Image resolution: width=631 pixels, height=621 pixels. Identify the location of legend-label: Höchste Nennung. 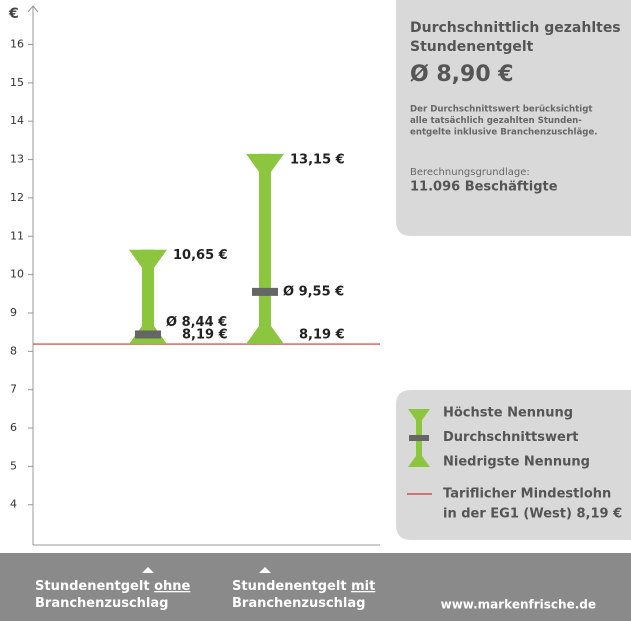
(508, 413).